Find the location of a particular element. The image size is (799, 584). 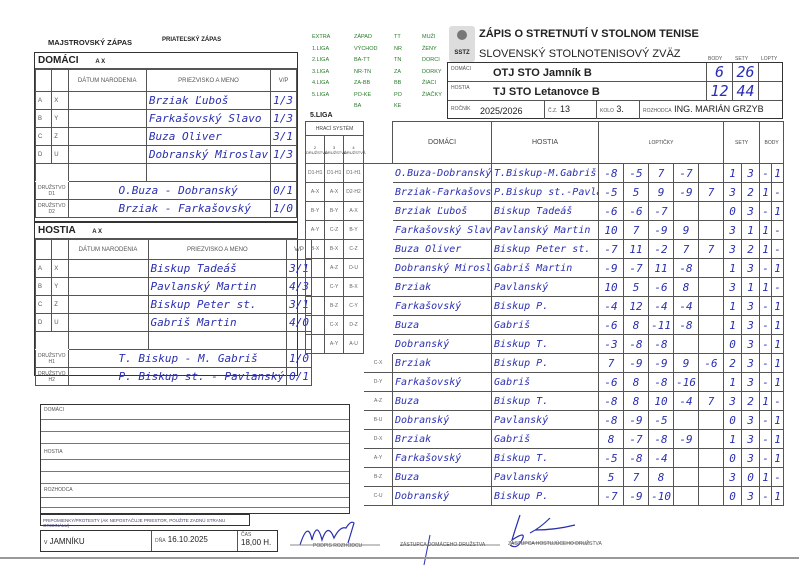

sets-won: 1 is located at coordinates (751, 230).